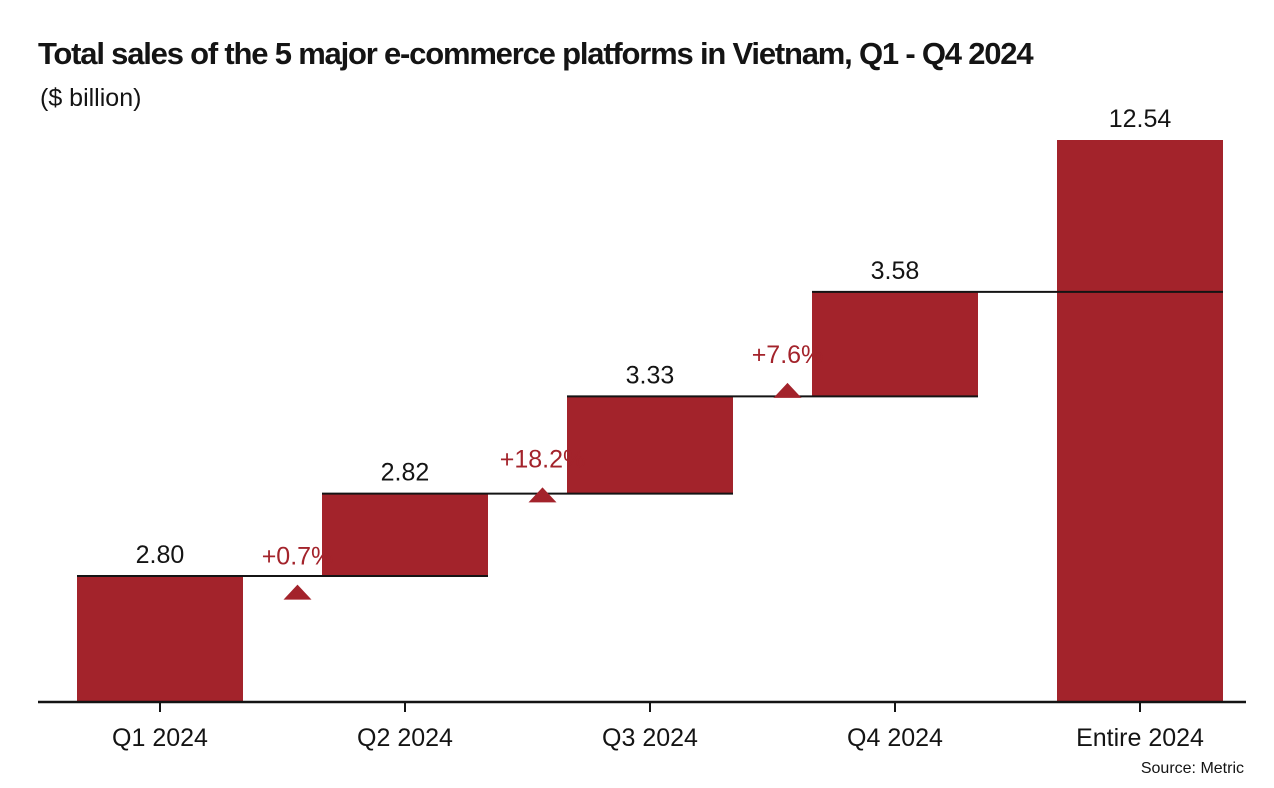 This screenshot has width=1274, height=788. Describe the element at coordinates (650, 375) in the screenshot. I see `value-label: 3.33` at that location.